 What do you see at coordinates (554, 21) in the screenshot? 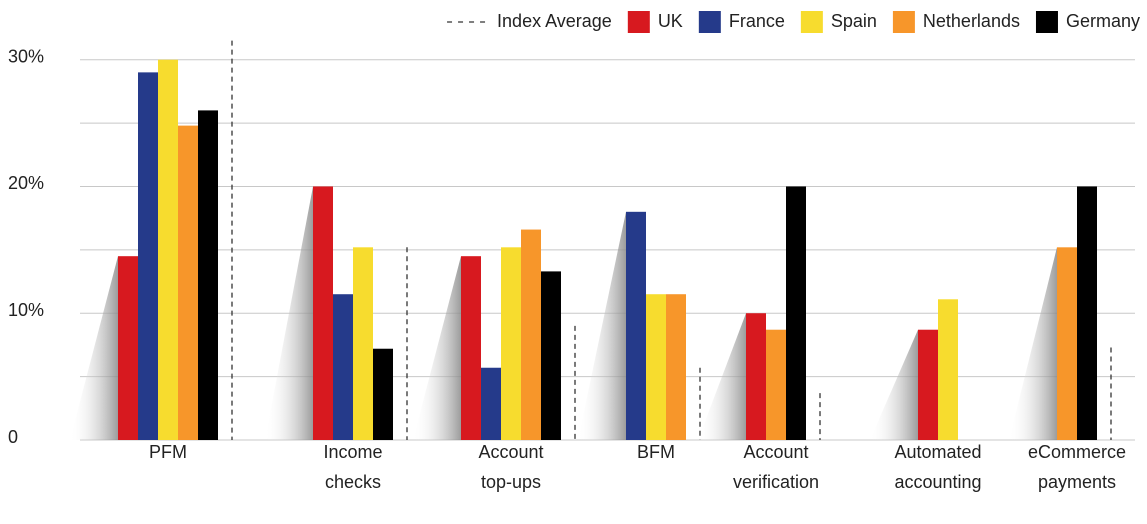
I see `legend-label: Index Average` at bounding box center [554, 21].